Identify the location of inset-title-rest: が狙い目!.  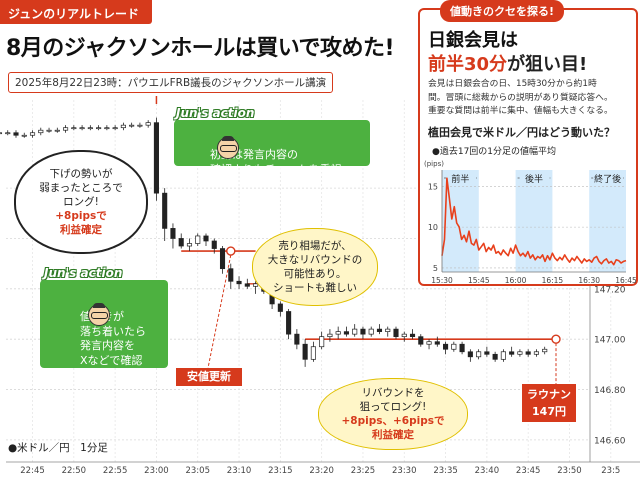
(547, 64).